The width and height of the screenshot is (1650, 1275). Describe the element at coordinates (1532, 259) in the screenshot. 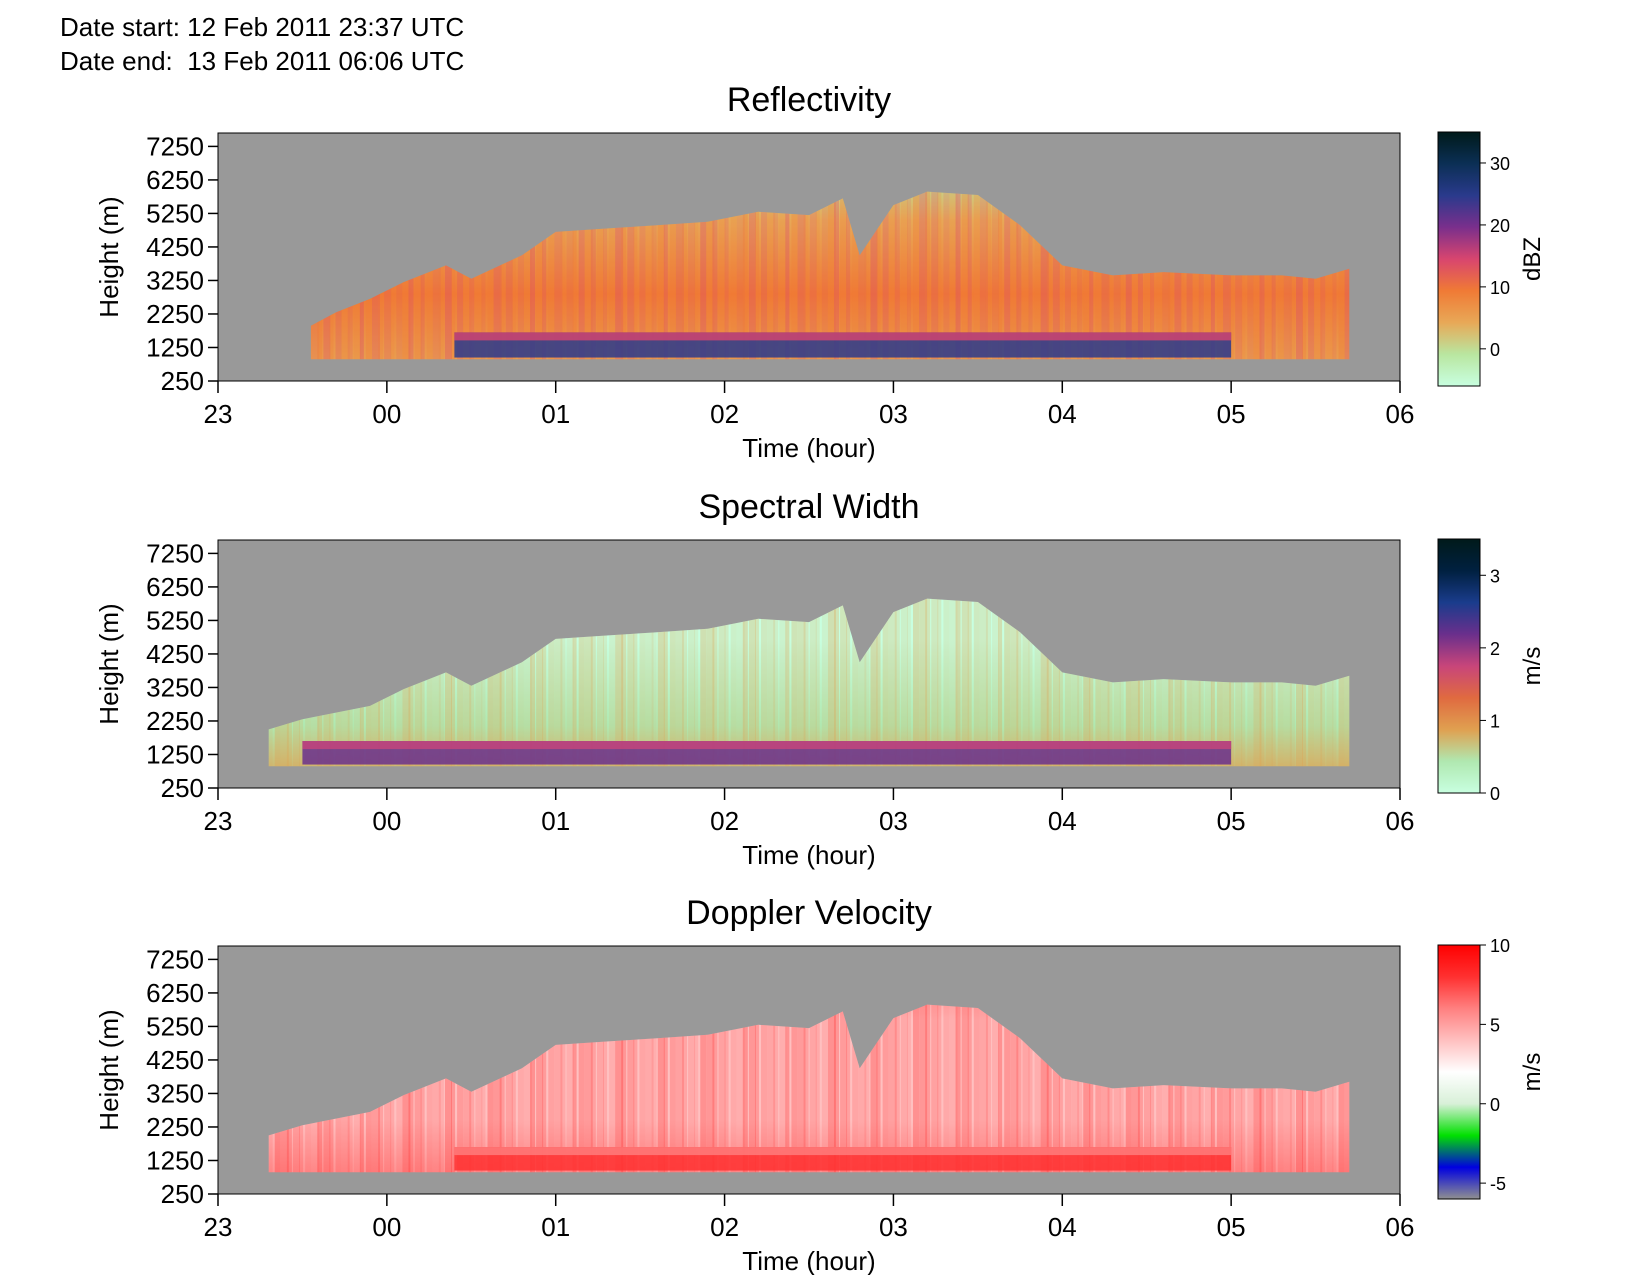

I see `reflectivity-colorbar-label: dBZ` at that location.